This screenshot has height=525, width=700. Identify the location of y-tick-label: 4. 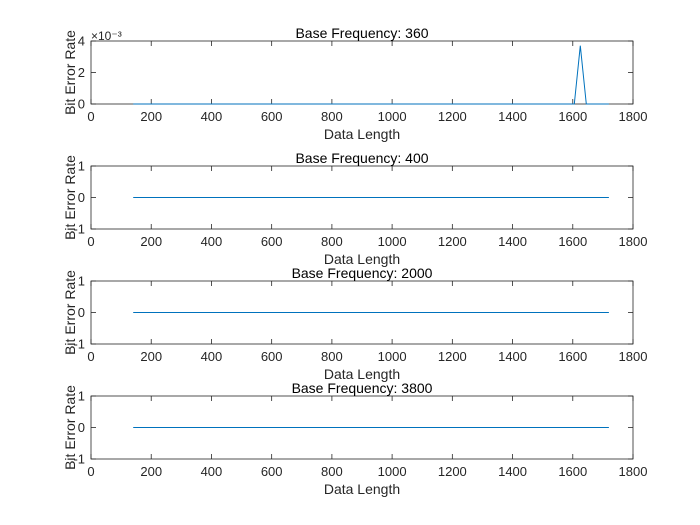
(81, 41).